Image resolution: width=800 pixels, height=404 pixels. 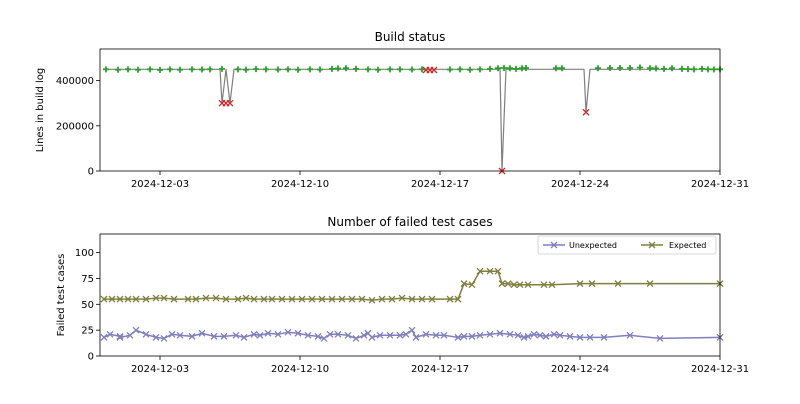 I want to click on expected-legend-x, so click(x=652, y=245).